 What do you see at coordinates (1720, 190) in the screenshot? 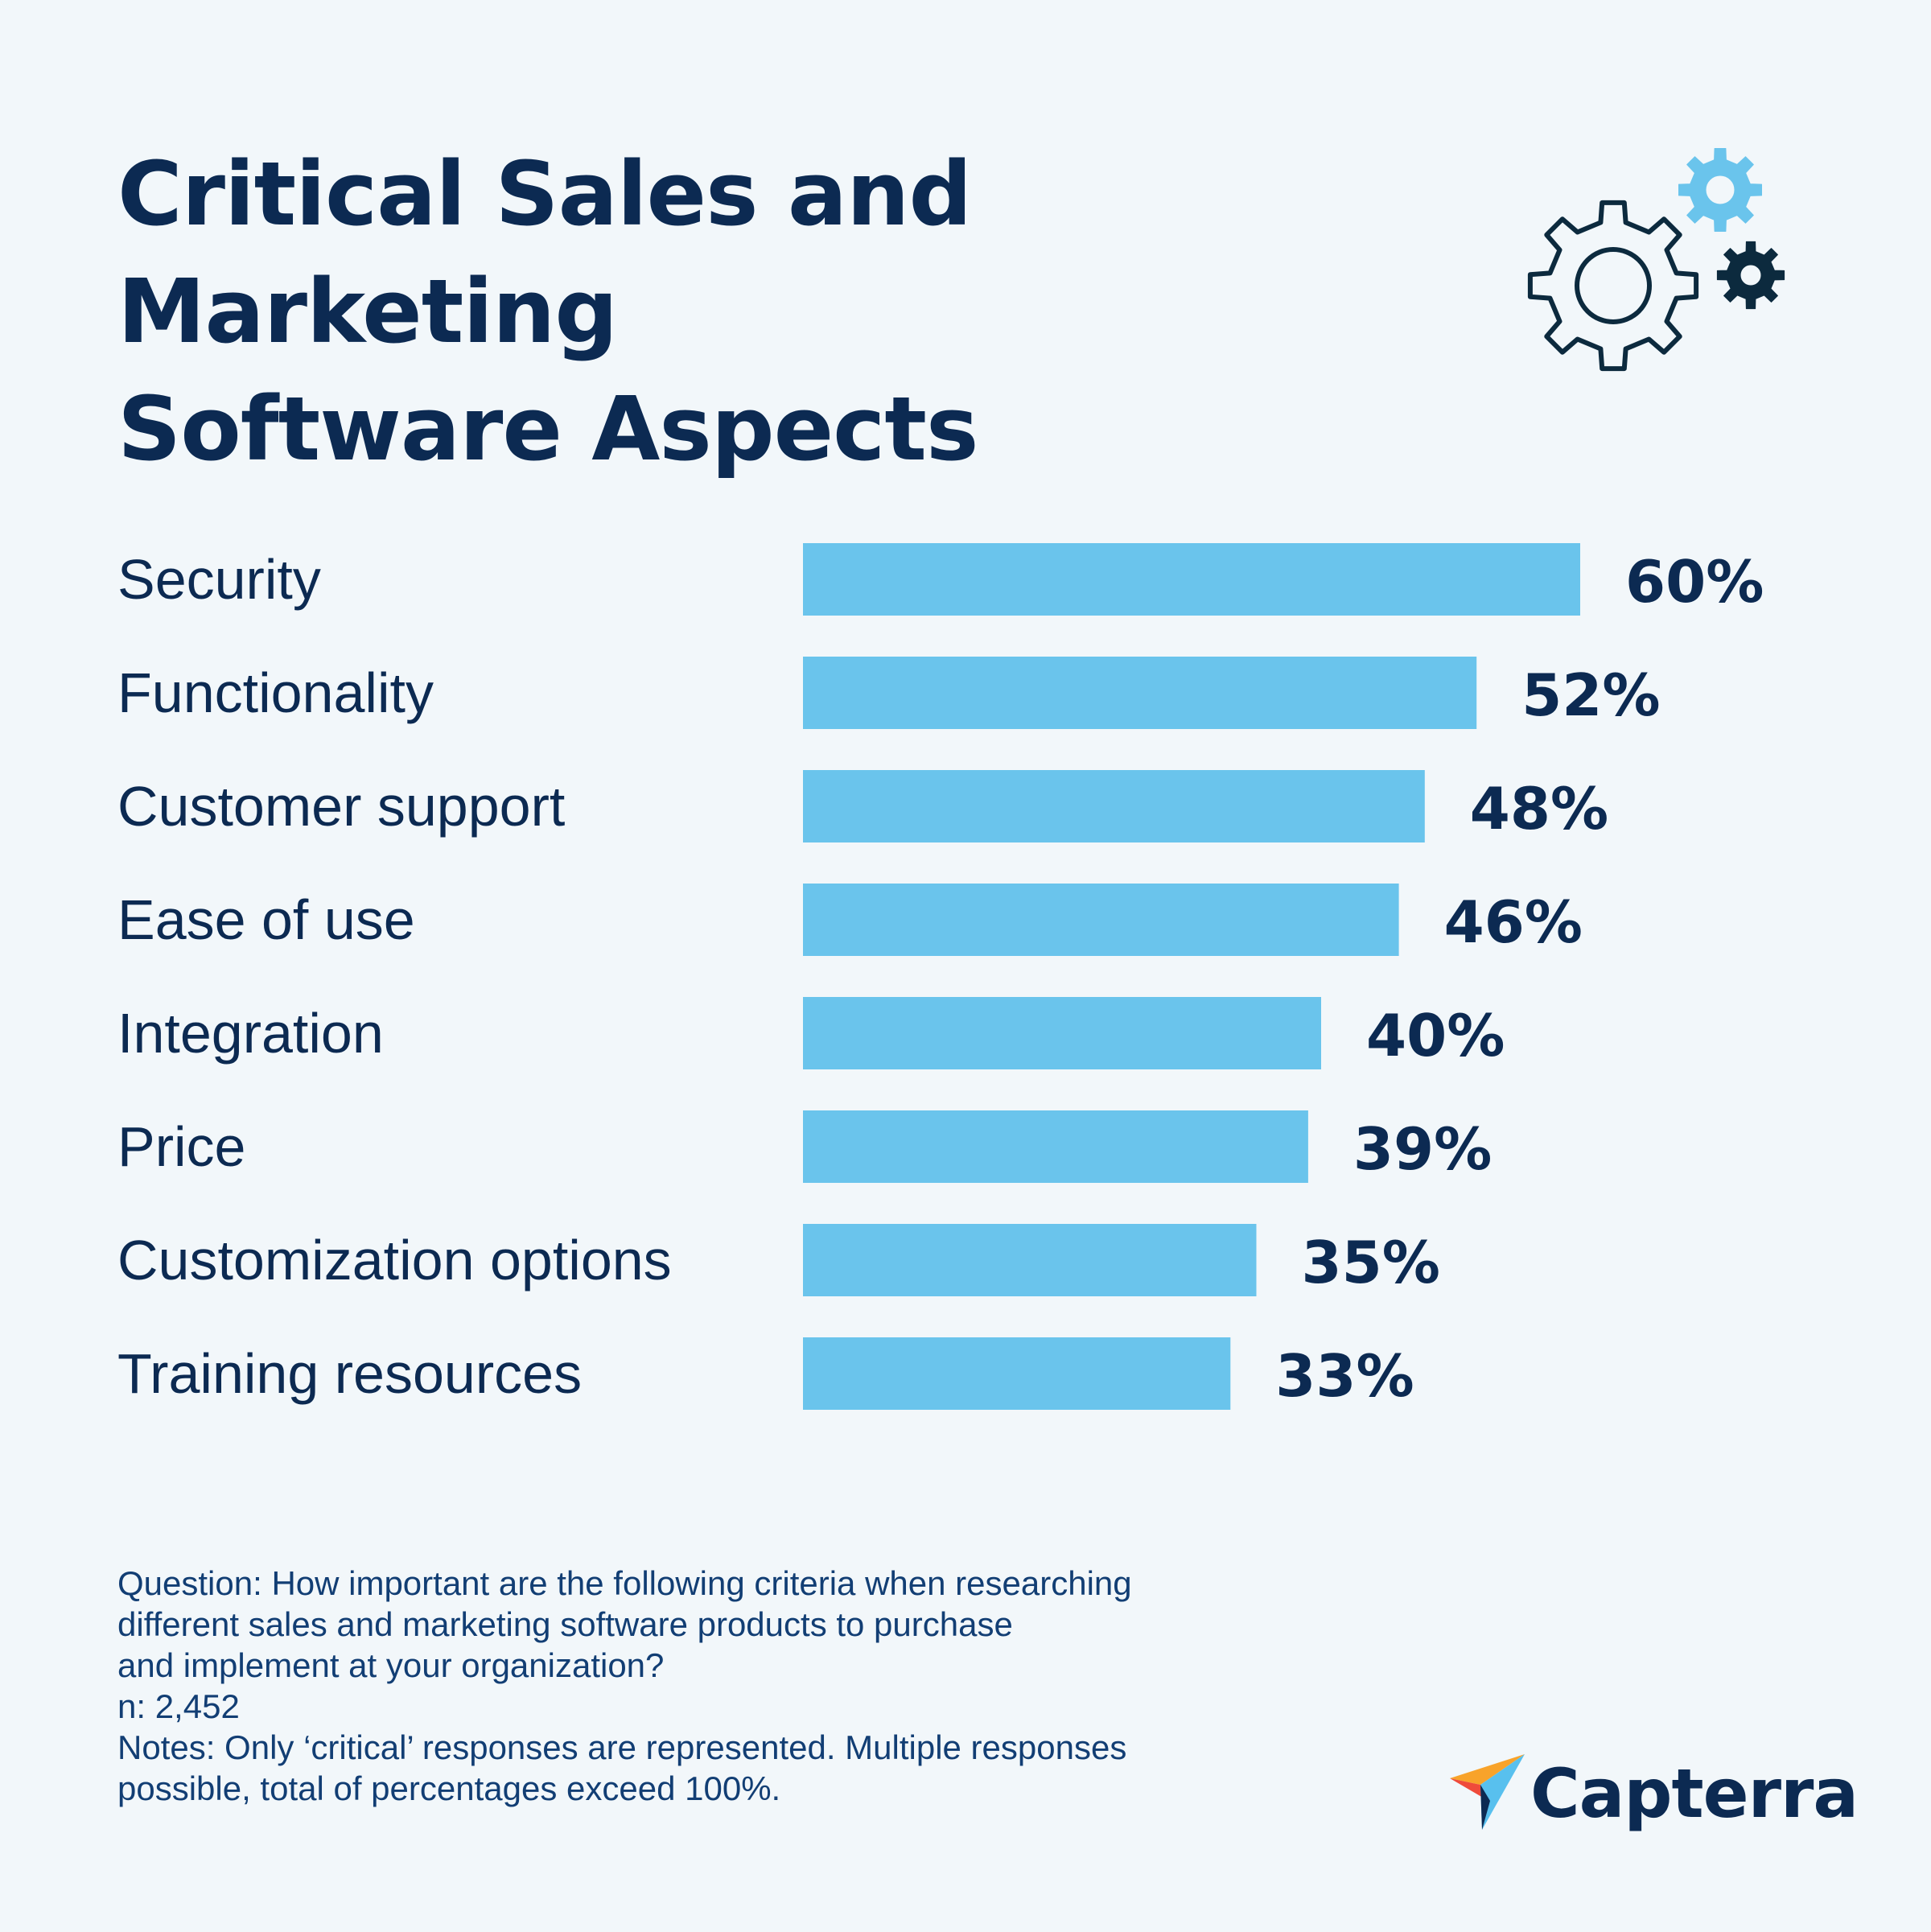
I see `gear-light-blue-icon` at bounding box center [1720, 190].